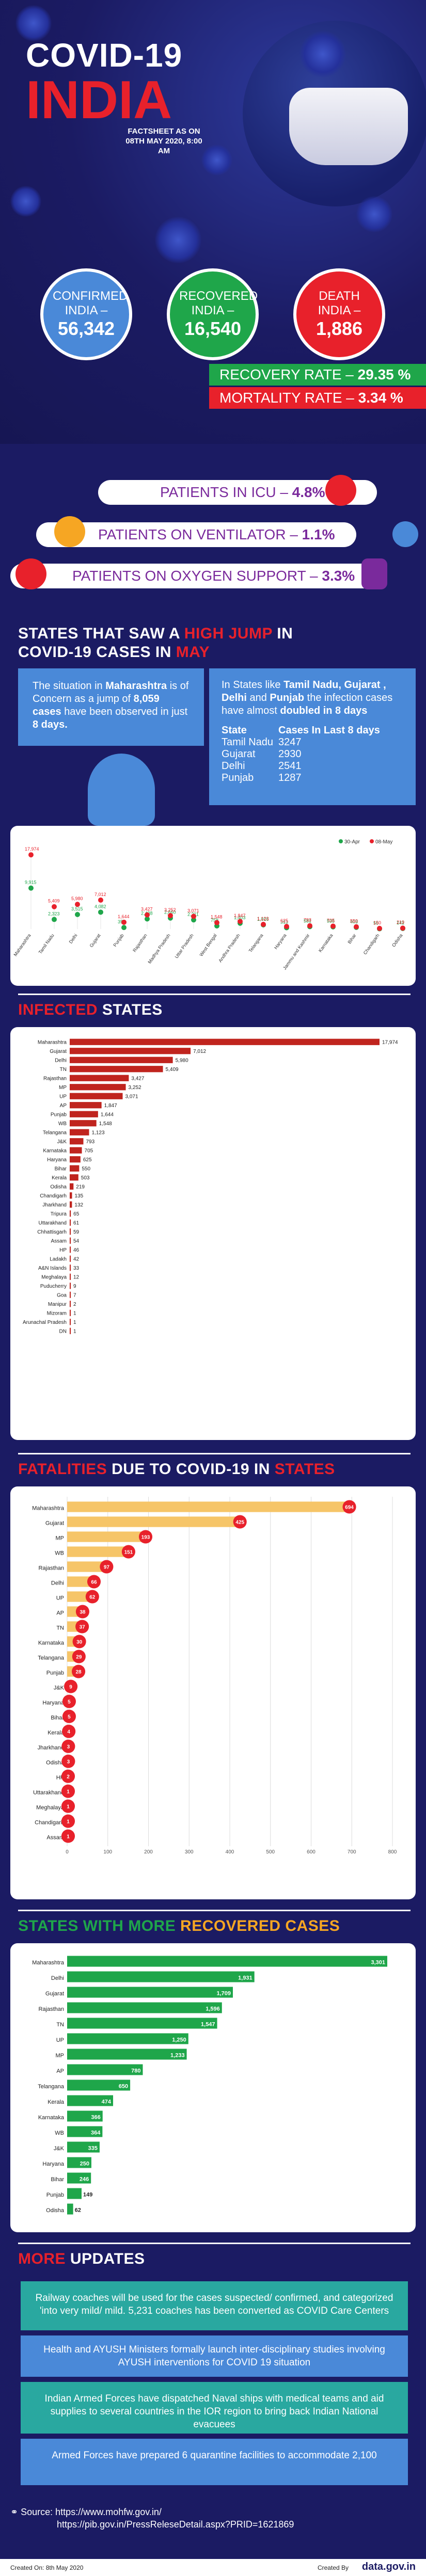  Describe the element at coordinates (107, 2102) in the screenshot. I see `value-label: 474` at that location.